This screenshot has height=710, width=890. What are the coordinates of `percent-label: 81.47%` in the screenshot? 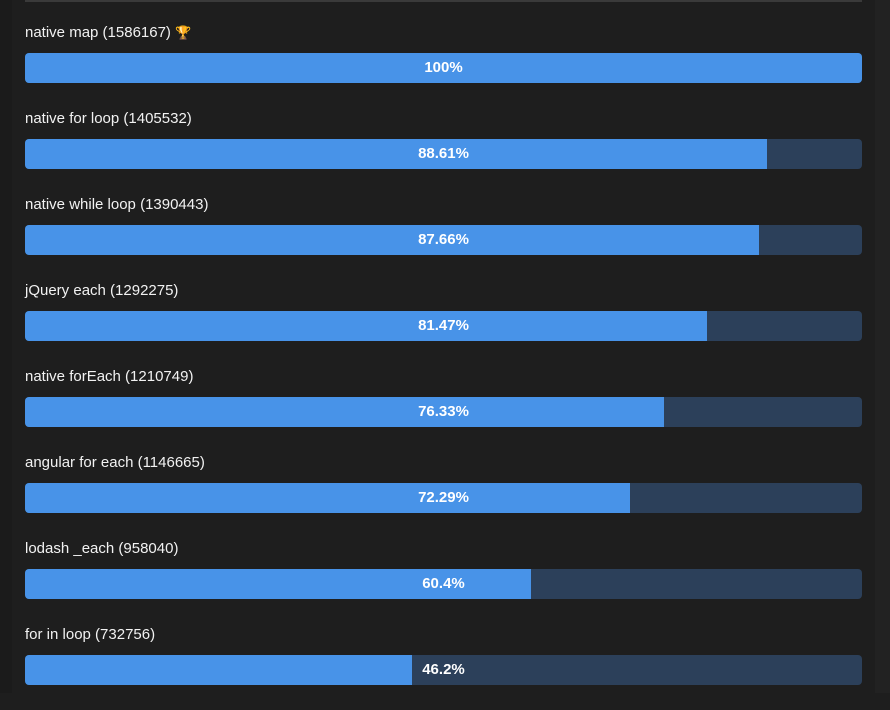 It's located at (443, 325).